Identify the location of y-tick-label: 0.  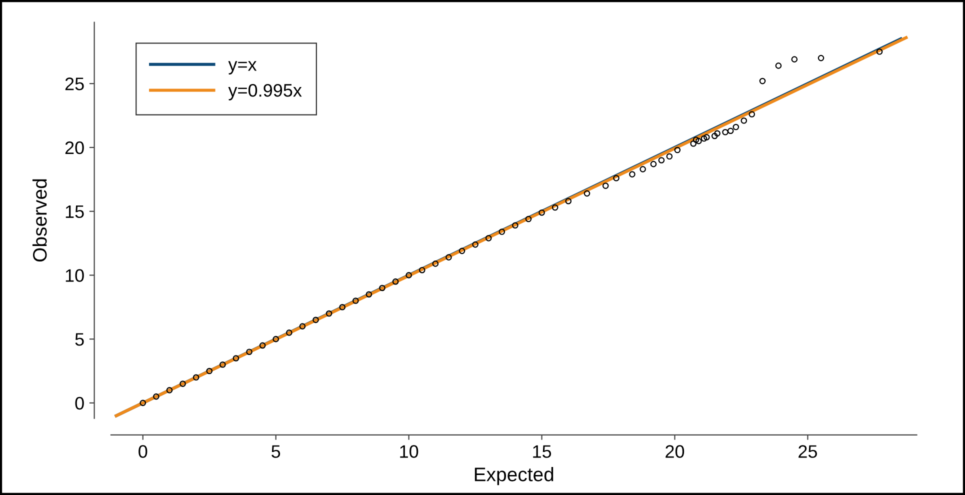
(79, 403).